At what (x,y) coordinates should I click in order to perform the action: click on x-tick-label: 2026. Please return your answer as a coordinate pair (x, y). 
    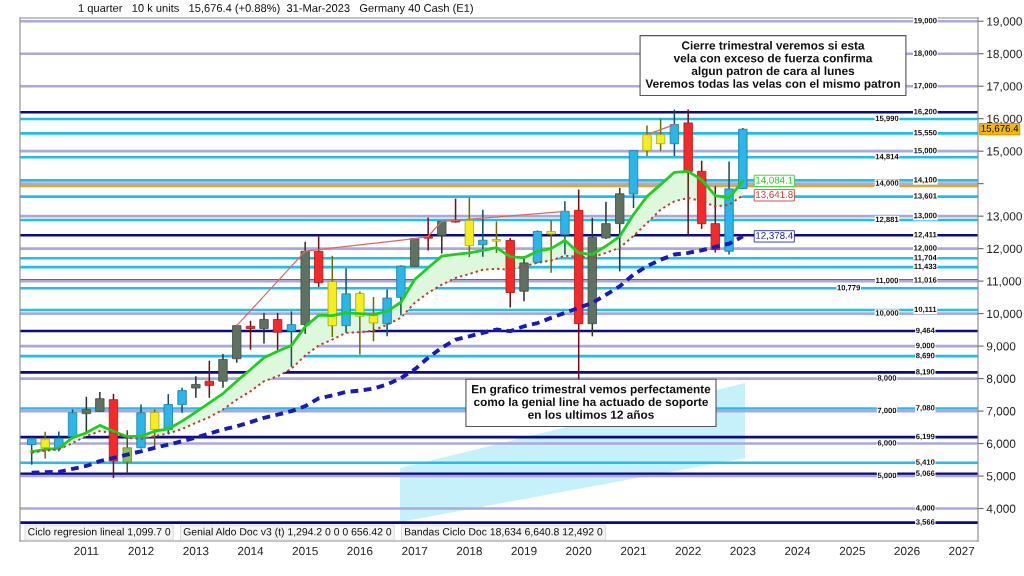
    Looking at the image, I should click on (907, 551).